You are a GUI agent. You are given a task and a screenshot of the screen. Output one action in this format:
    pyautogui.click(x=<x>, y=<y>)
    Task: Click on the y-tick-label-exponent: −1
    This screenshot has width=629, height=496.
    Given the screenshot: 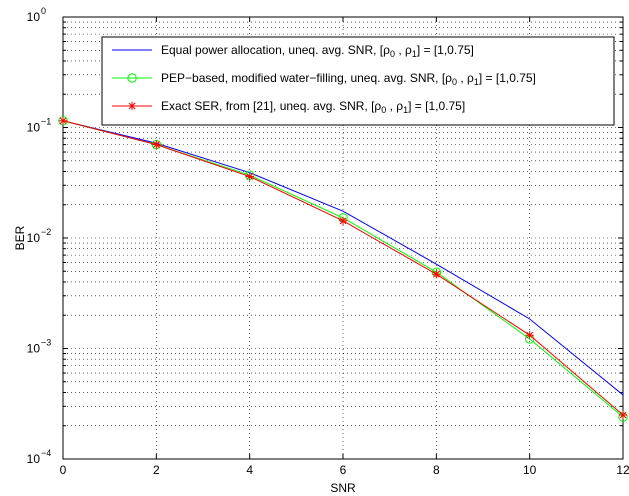 What is the action you would take?
    pyautogui.click(x=46, y=122)
    